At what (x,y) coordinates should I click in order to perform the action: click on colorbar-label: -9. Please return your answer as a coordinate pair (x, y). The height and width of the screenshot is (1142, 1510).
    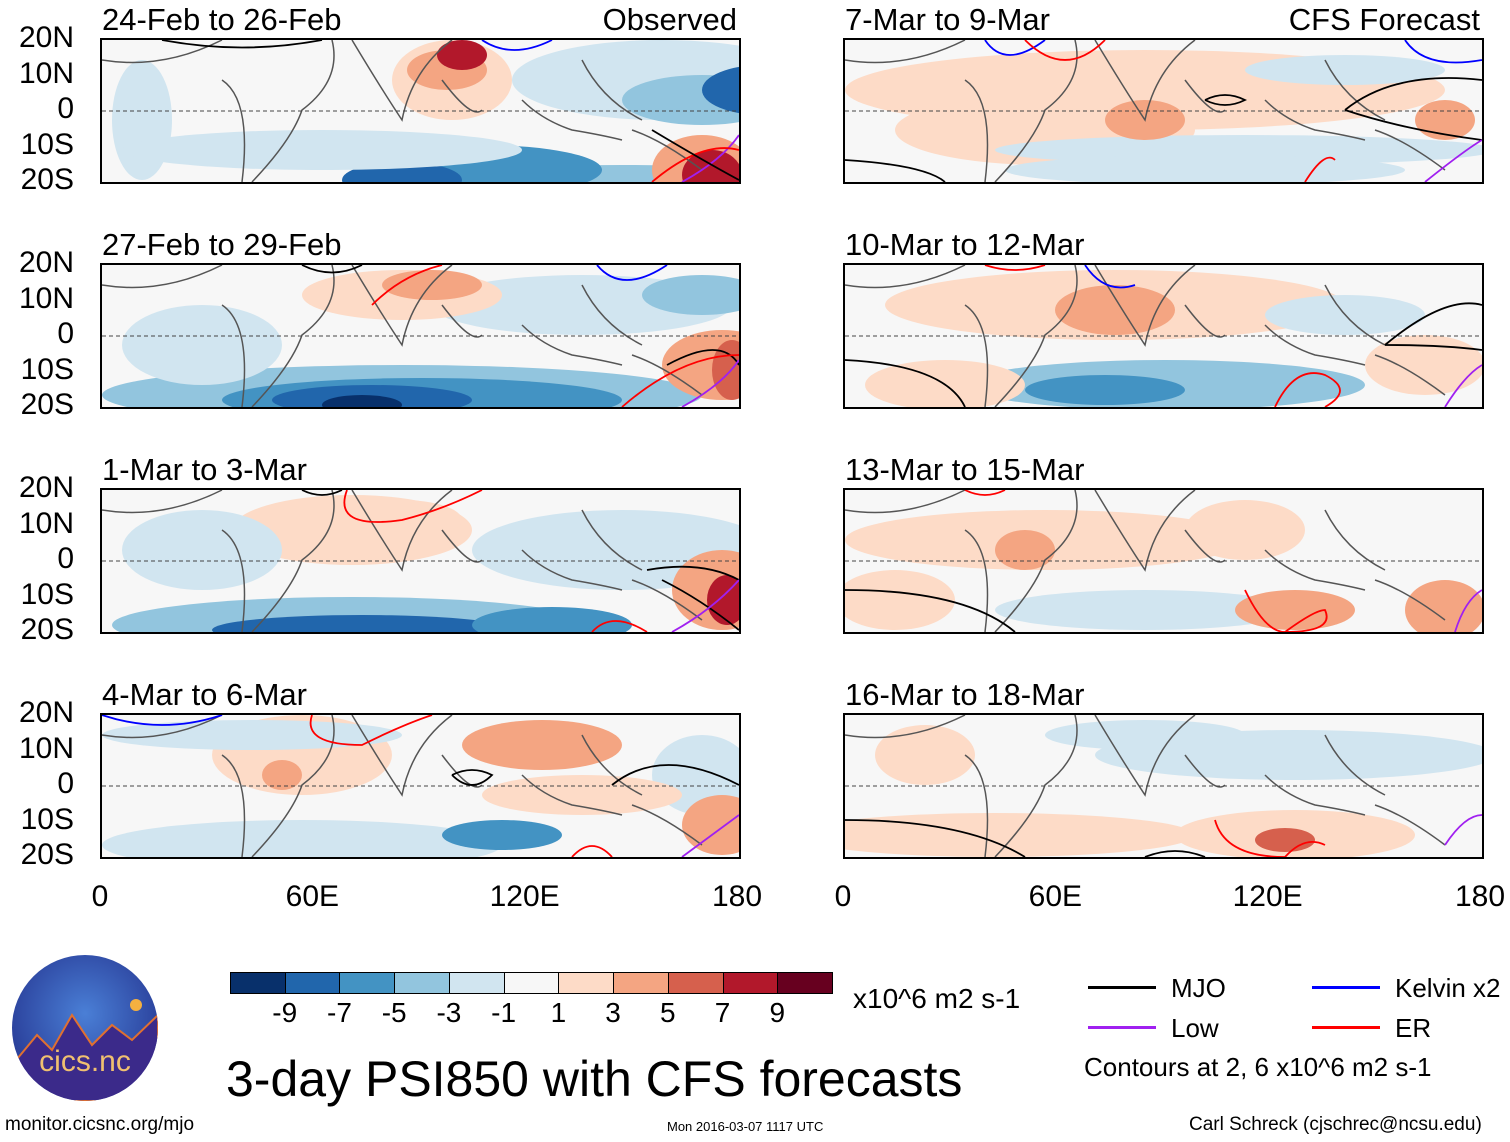
    Looking at the image, I should click on (285, 1012).